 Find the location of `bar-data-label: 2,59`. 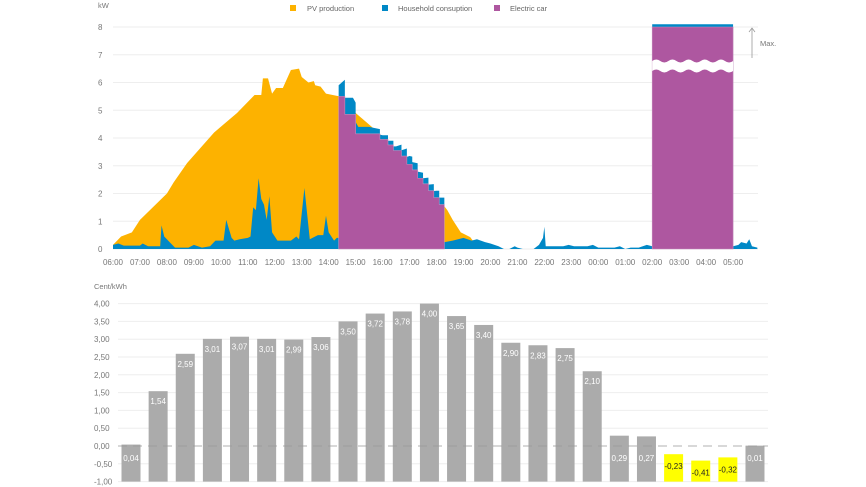

bar-data-label: 2,59 is located at coordinates (185, 364).